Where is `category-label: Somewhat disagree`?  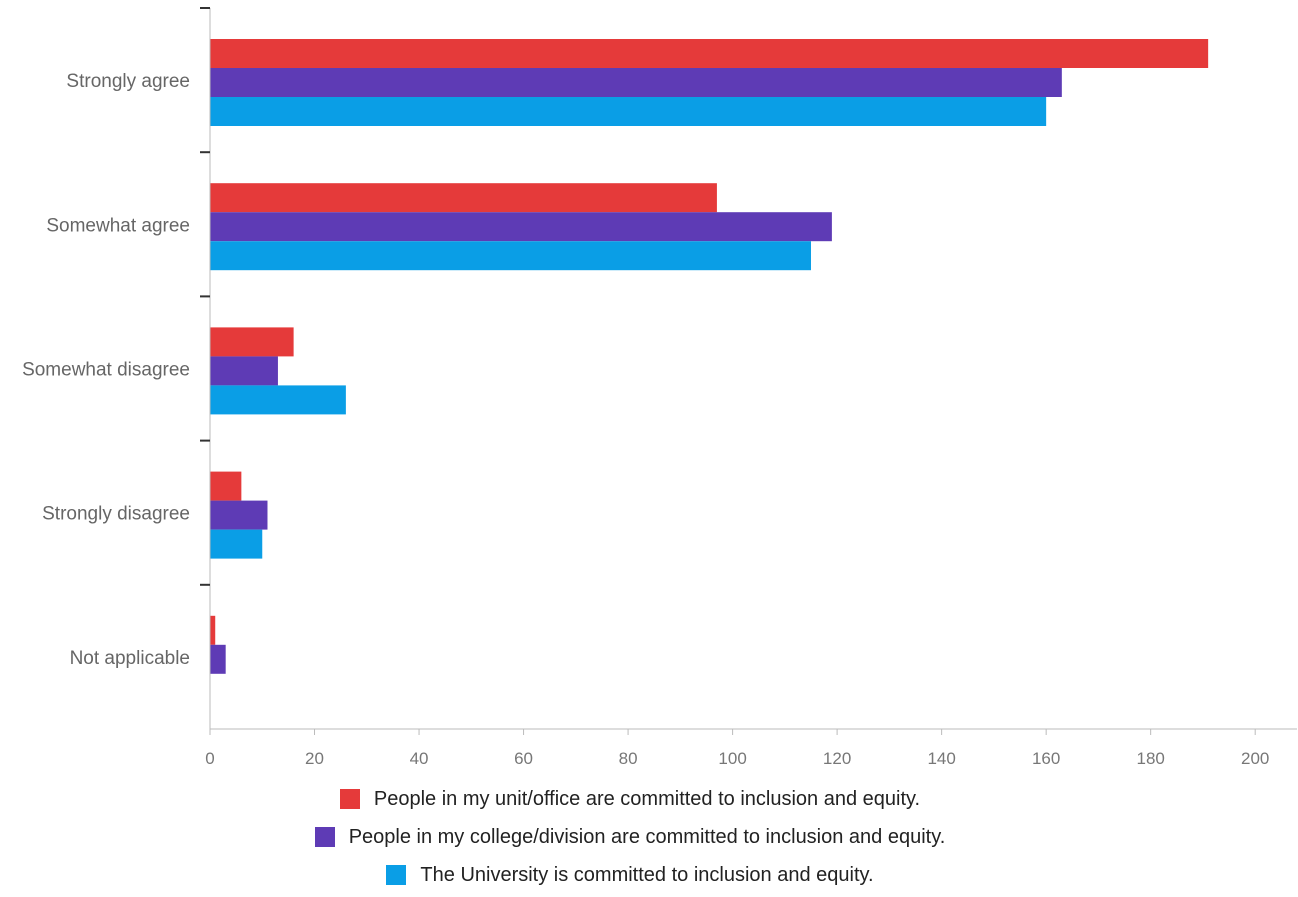
category-label: Somewhat disagree is located at coordinates (106, 370).